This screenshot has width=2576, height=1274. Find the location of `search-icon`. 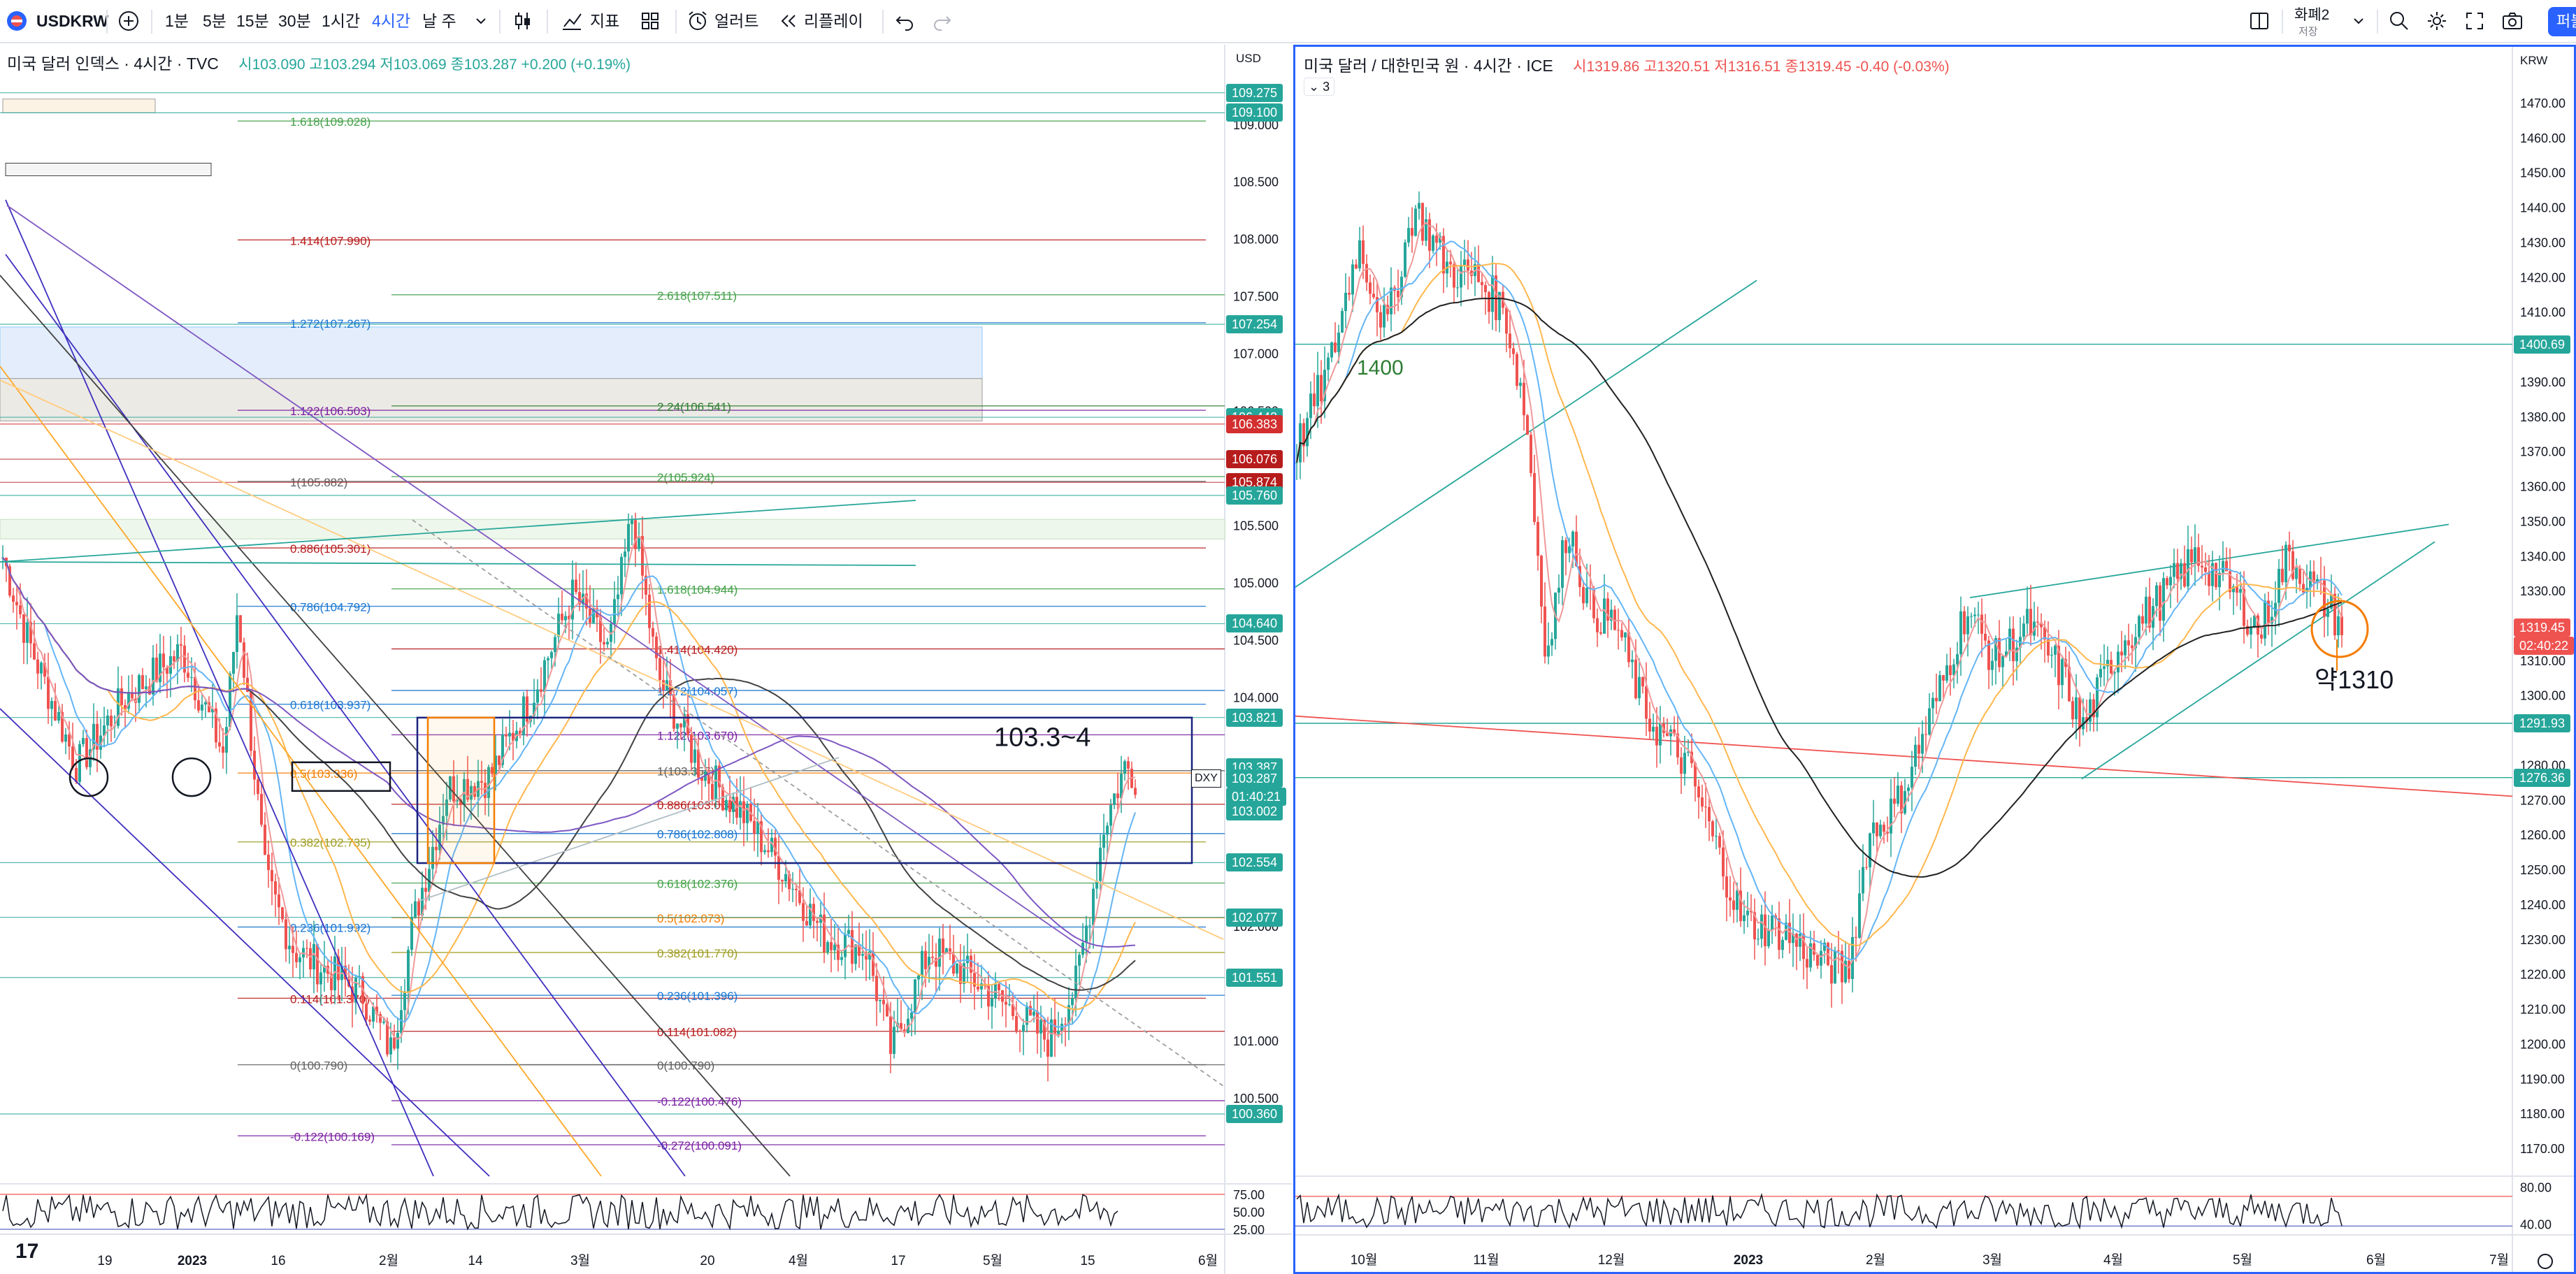

search-icon is located at coordinates (2399, 21).